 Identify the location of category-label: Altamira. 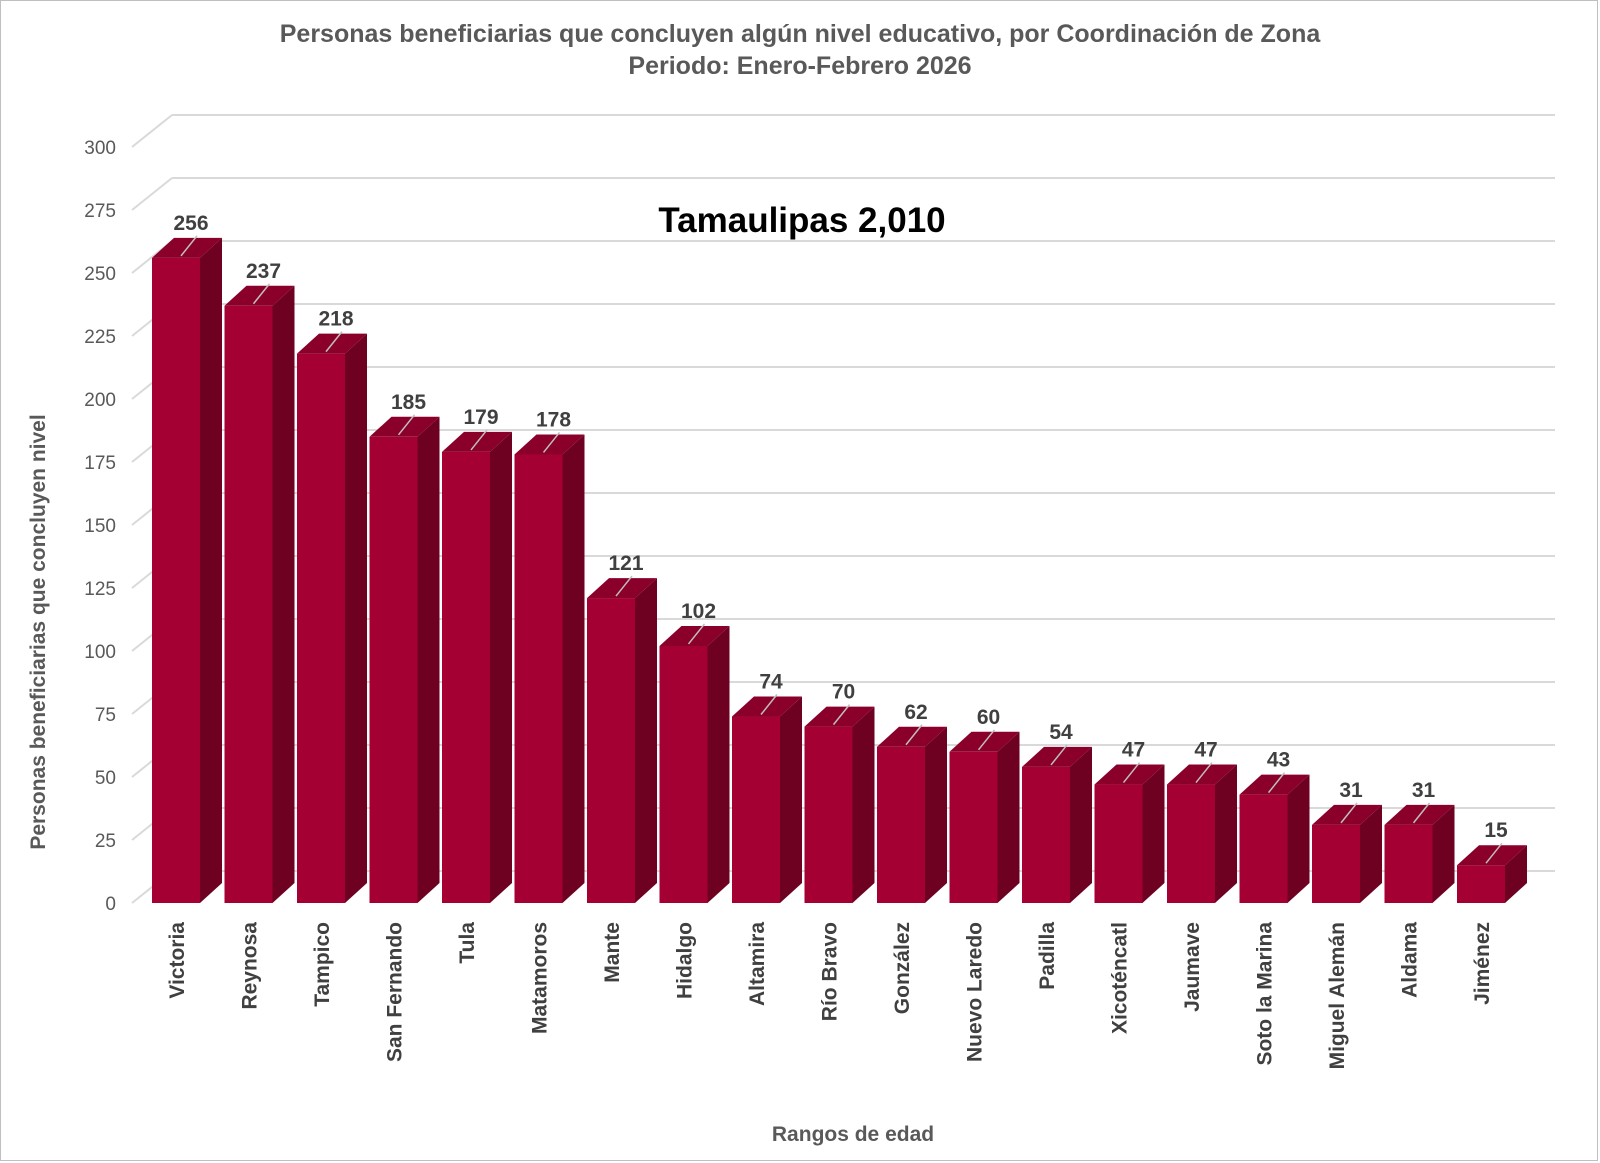
(757, 964).